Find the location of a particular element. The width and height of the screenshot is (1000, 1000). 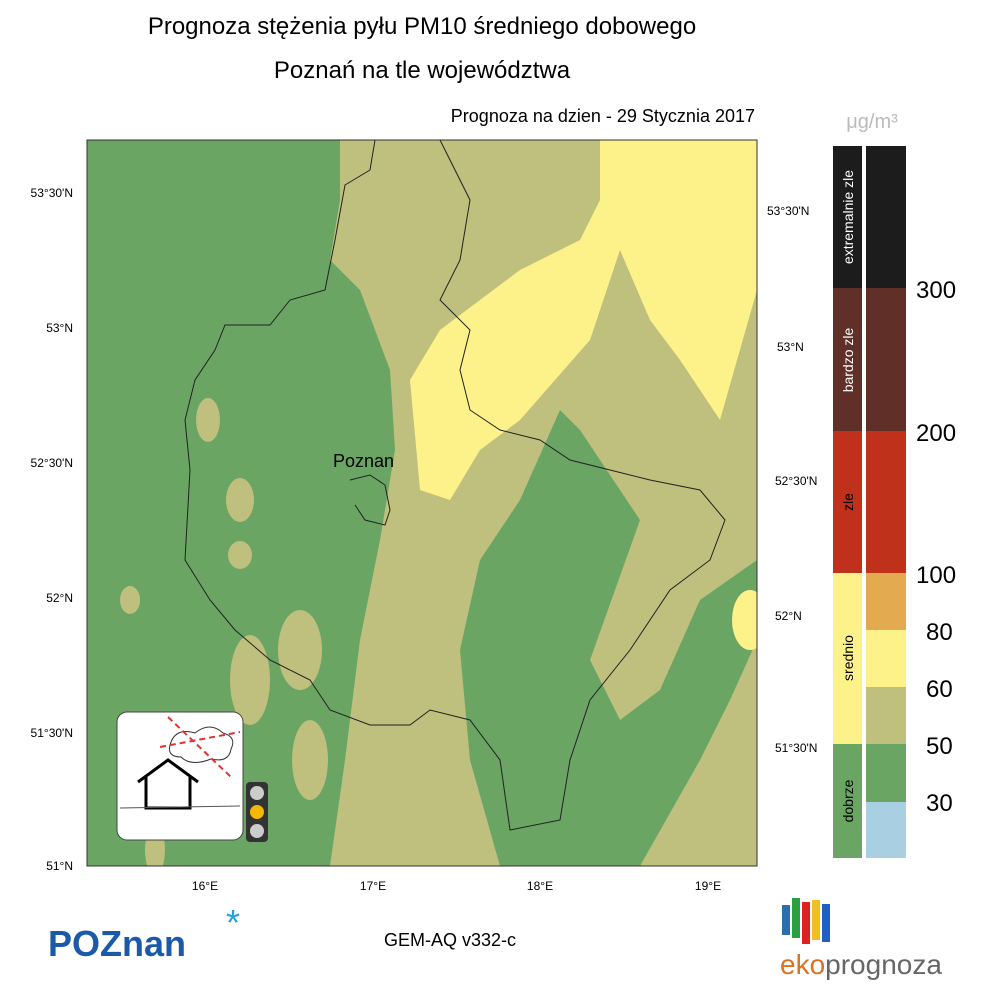

category-label: zle is located at coordinates (848, 502).